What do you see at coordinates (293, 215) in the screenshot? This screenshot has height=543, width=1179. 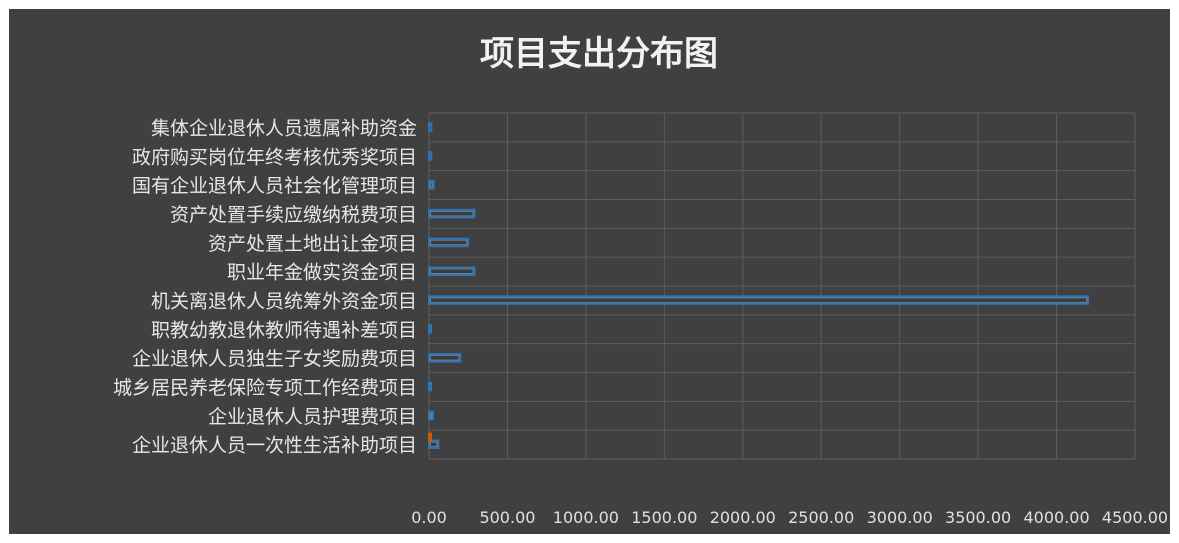 I see `category-label: 资产处置手续应缴纳税费项目` at bounding box center [293, 215].